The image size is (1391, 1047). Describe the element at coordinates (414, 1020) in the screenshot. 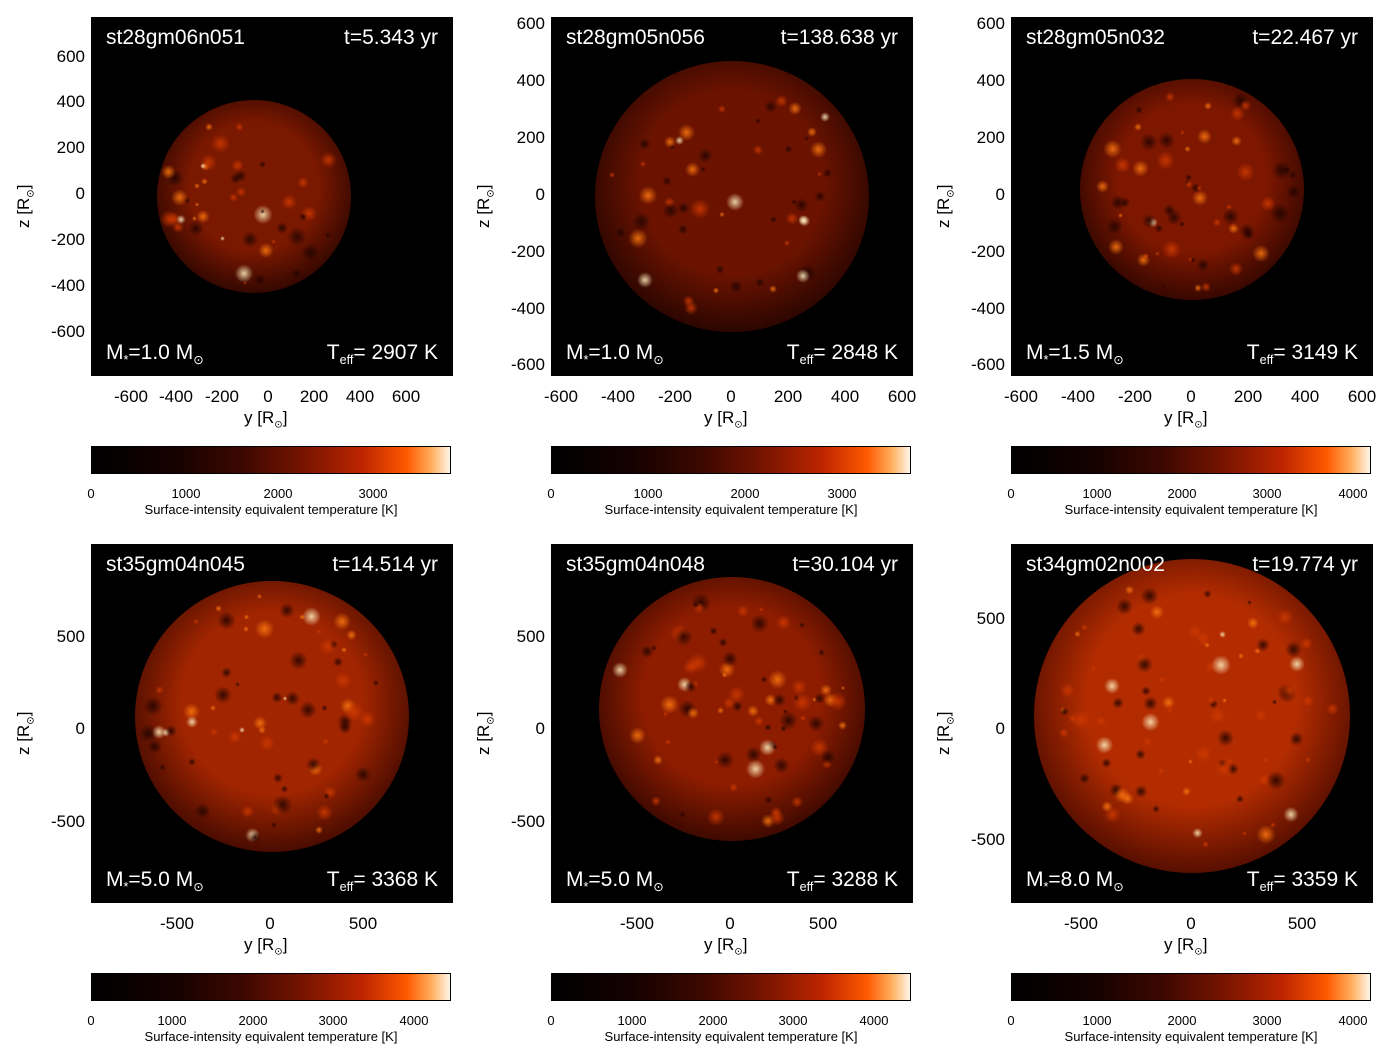

I see `colorbar-tick-label: 4000` at that location.